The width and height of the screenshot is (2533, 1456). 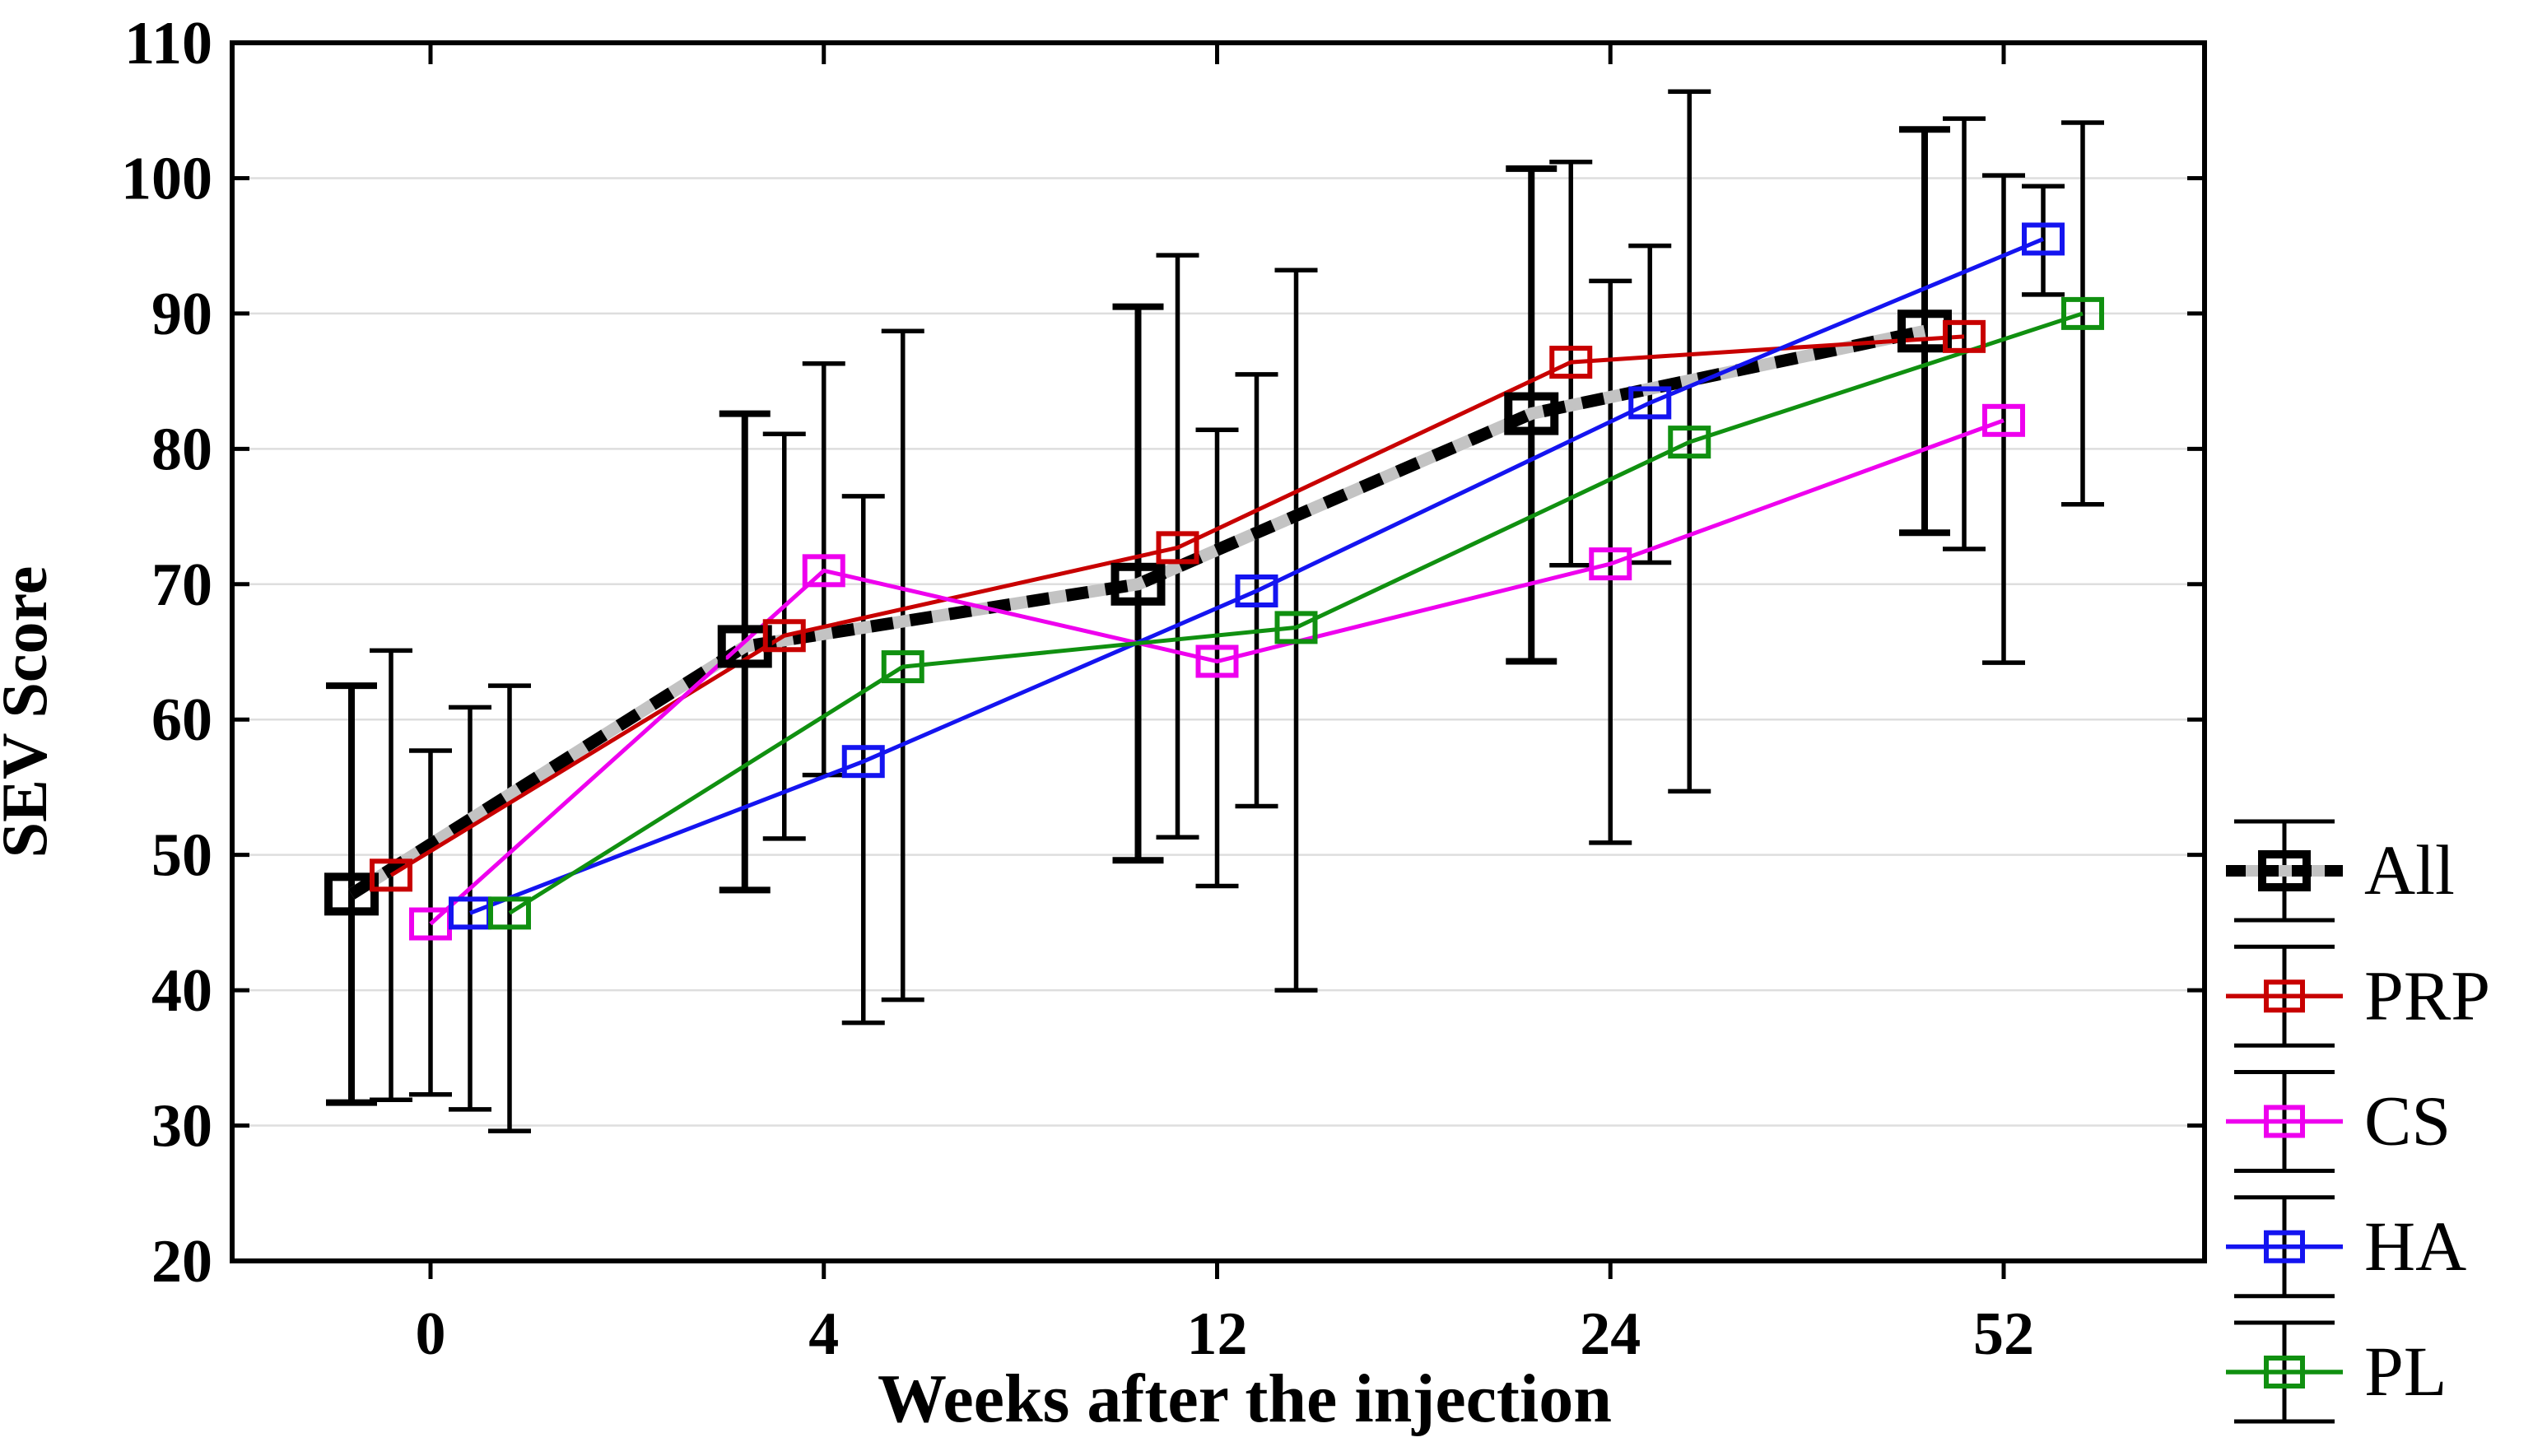 I want to click on y-tick-label-70: 70, so click(x=181, y=585).